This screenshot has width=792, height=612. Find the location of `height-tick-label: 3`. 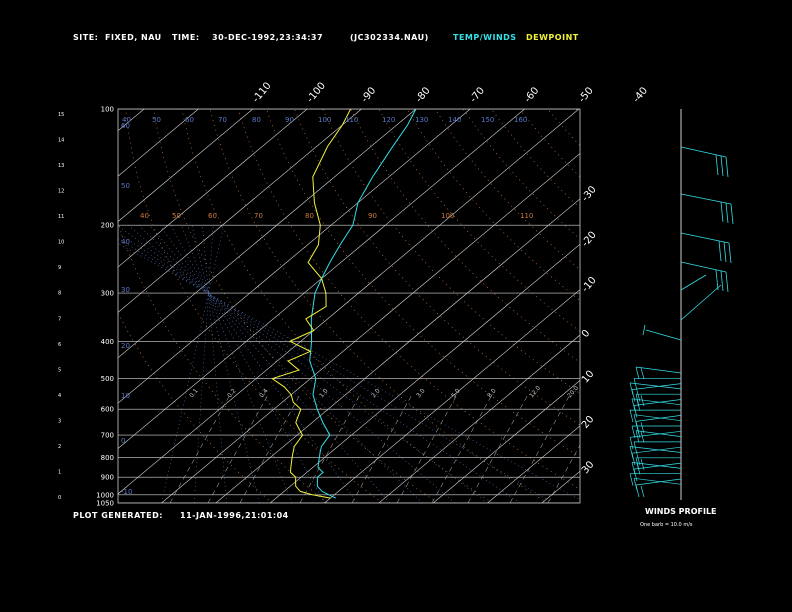

height-tick-label: 3 is located at coordinates (59, 421).